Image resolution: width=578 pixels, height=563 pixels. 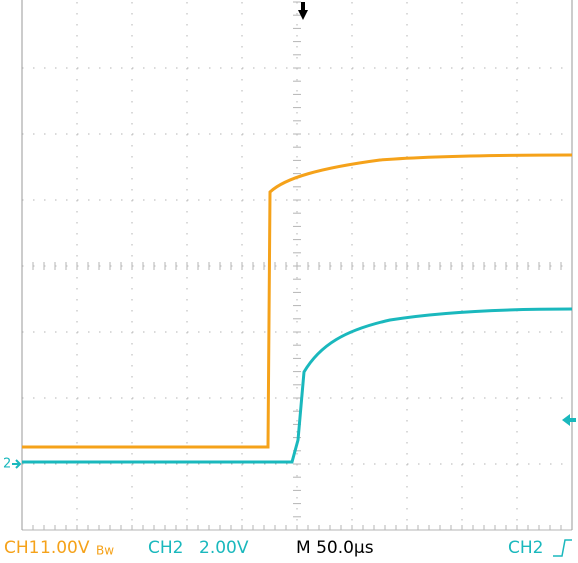 I want to click on trigger-source: CH2, so click(x=525, y=548).